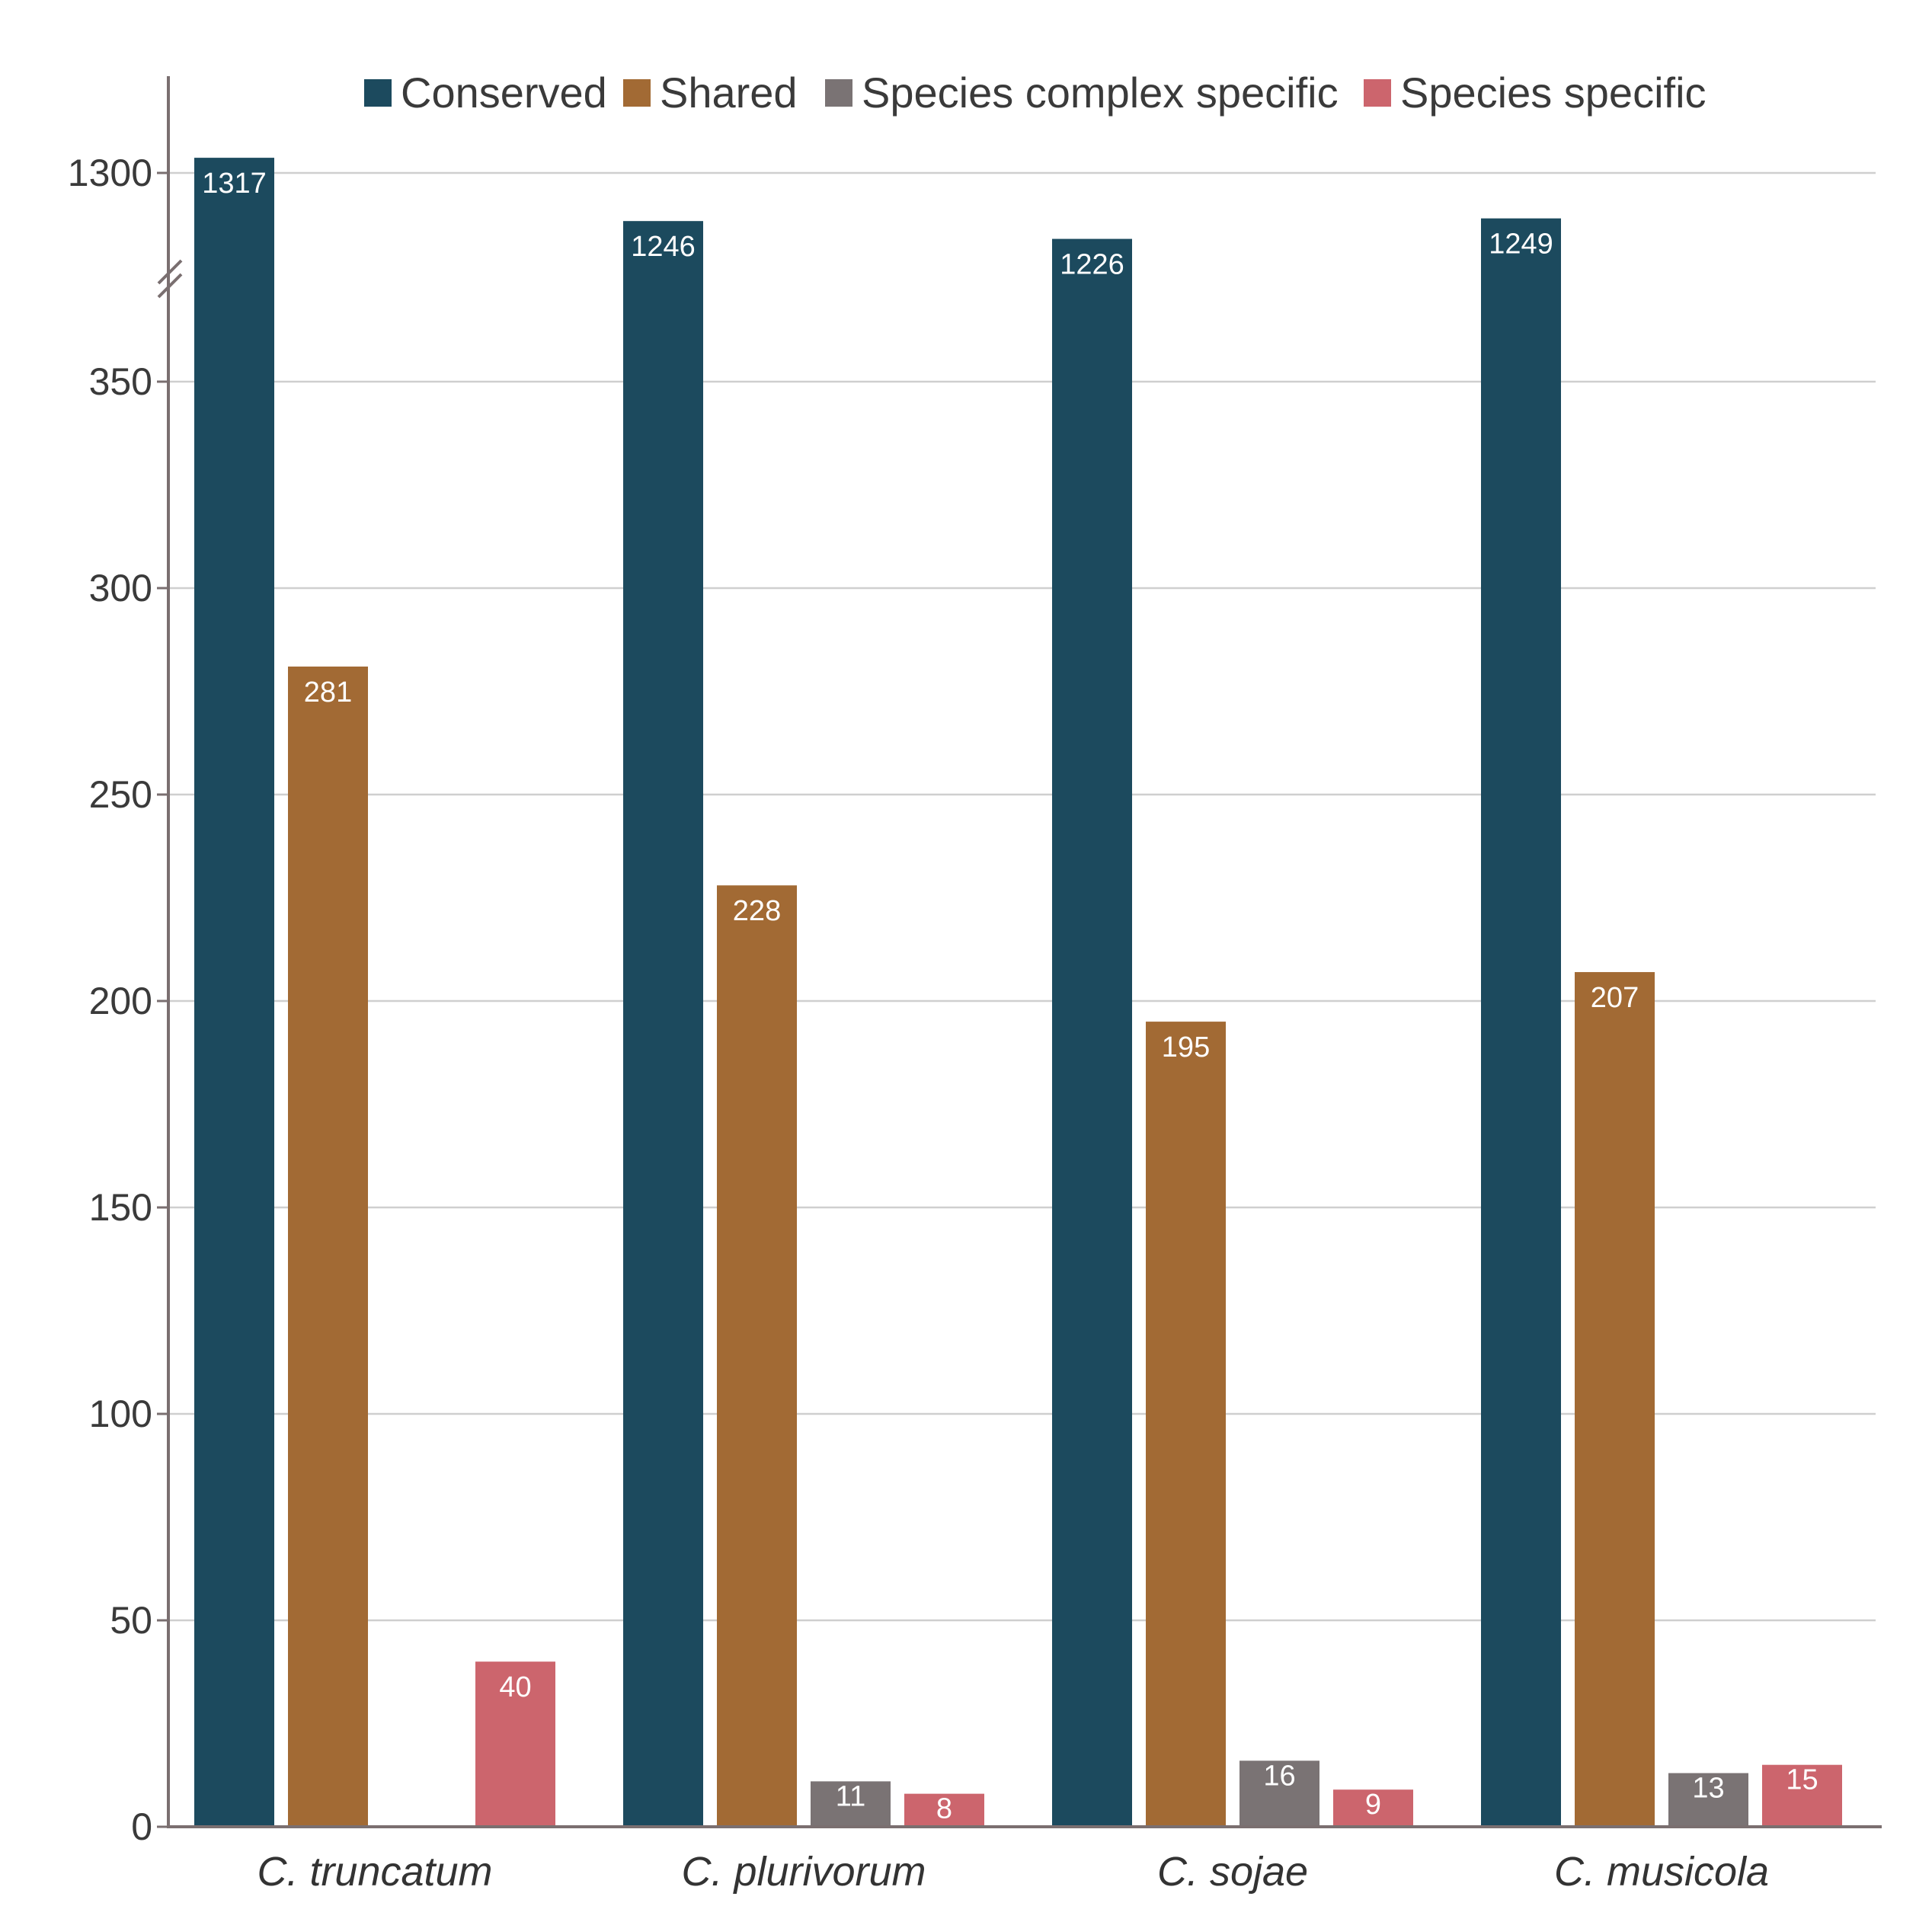 Image resolution: width=1932 pixels, height=1922 pixels. What do you see at coordinates (170, 279) in the screenshot?
I see `axis-break-icon` at bounding box center [170, 279].